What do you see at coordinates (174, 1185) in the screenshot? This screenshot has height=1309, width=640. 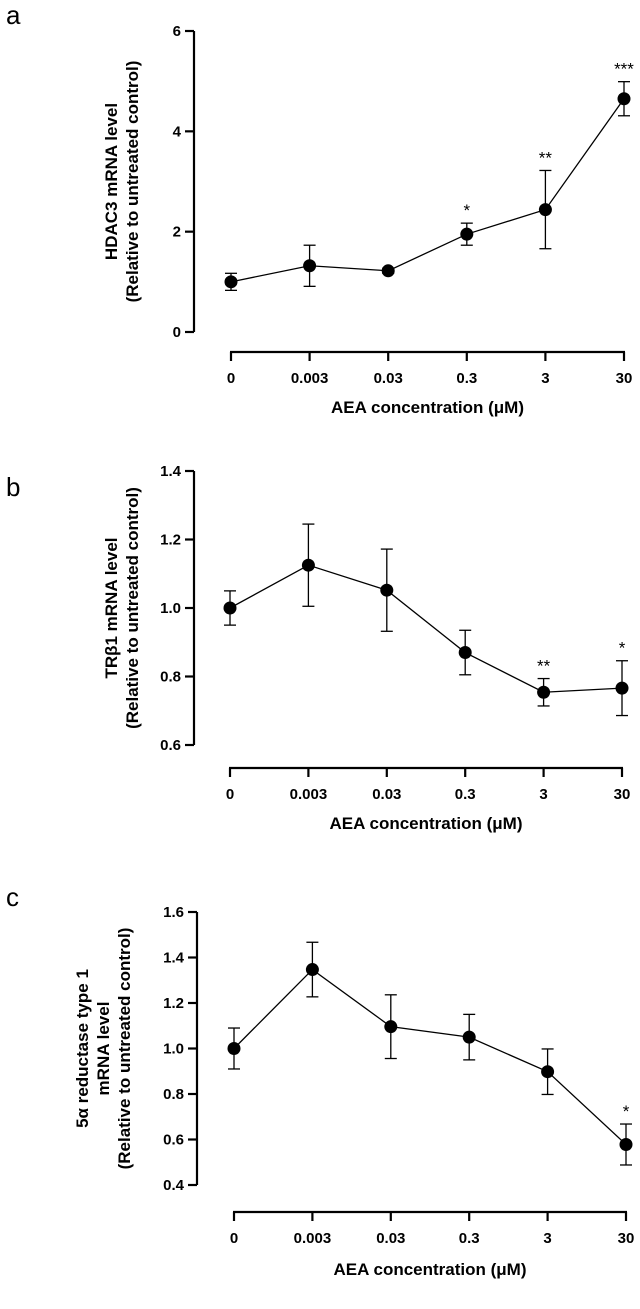 I see `y-tick-label: 0.4` at bounding box center [174, 1185].